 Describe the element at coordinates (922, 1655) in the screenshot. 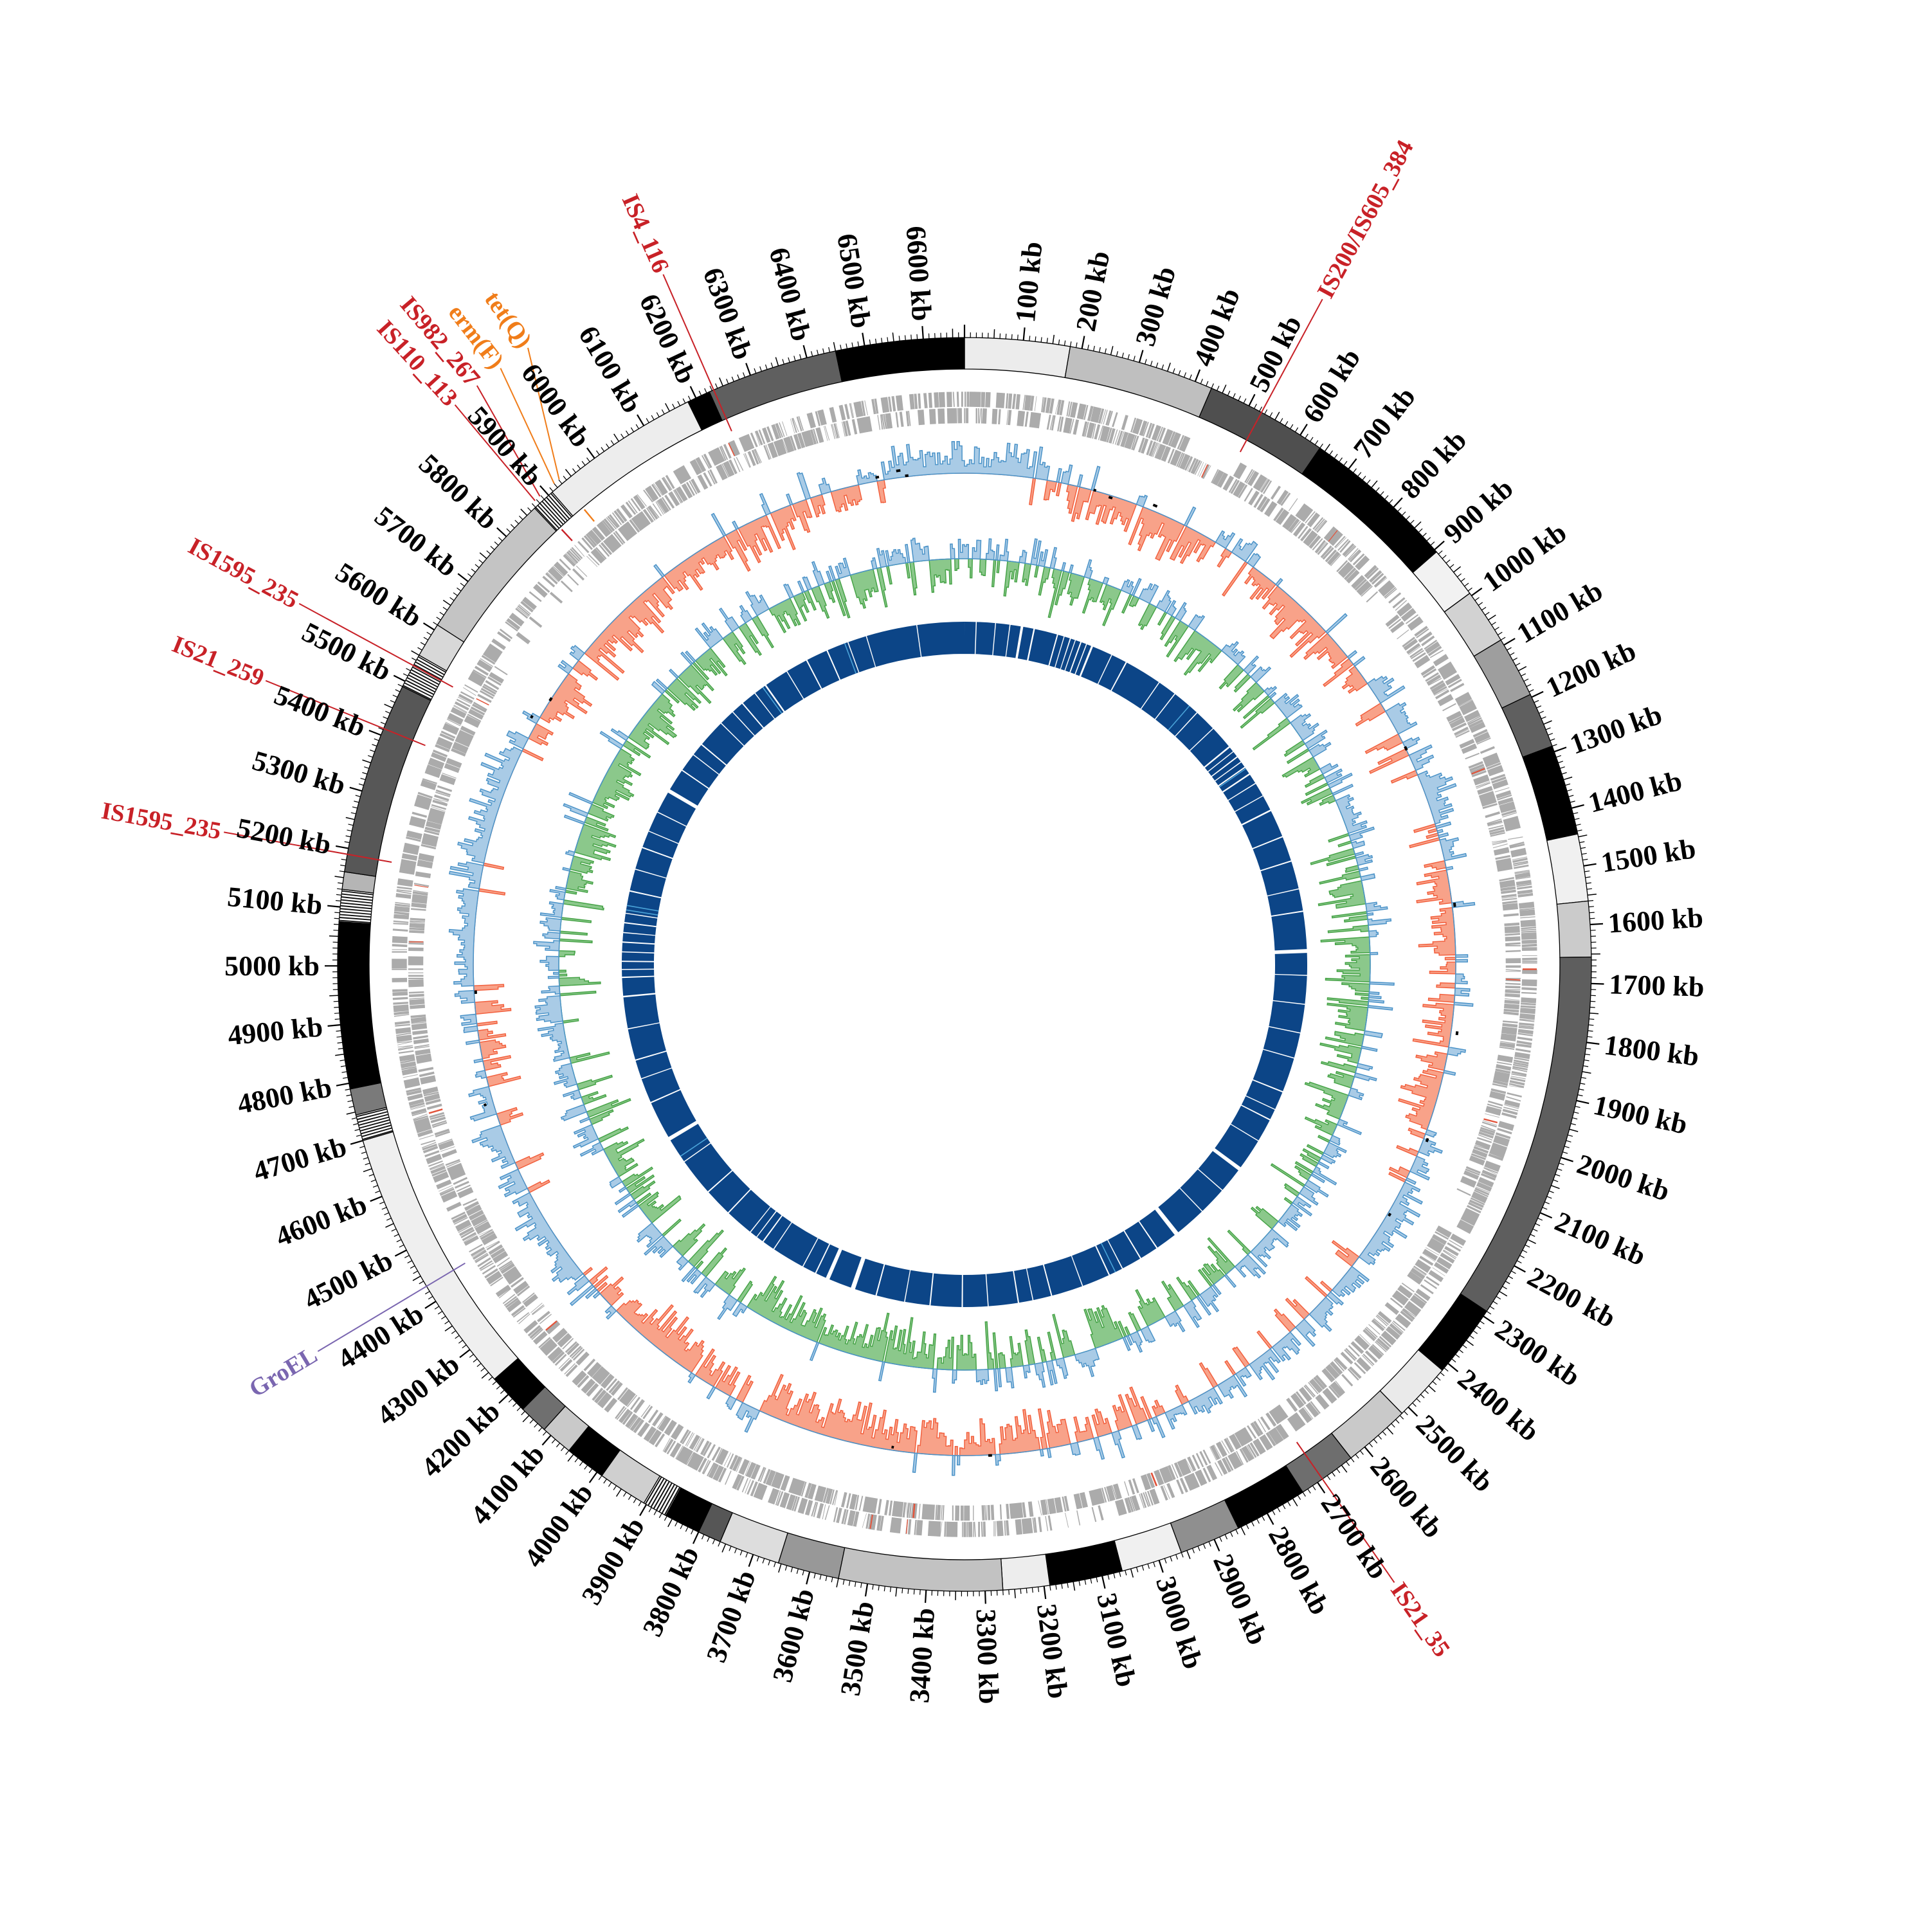

I see `svg-text: 3400 kb` at that location.